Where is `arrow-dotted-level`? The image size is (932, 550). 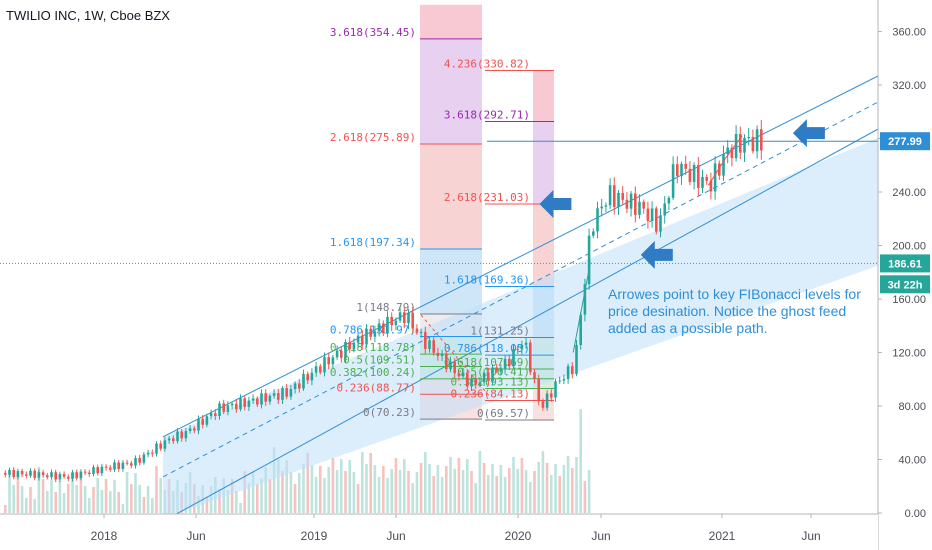 arrow-dotted-level is located at coordinates (656, 254).